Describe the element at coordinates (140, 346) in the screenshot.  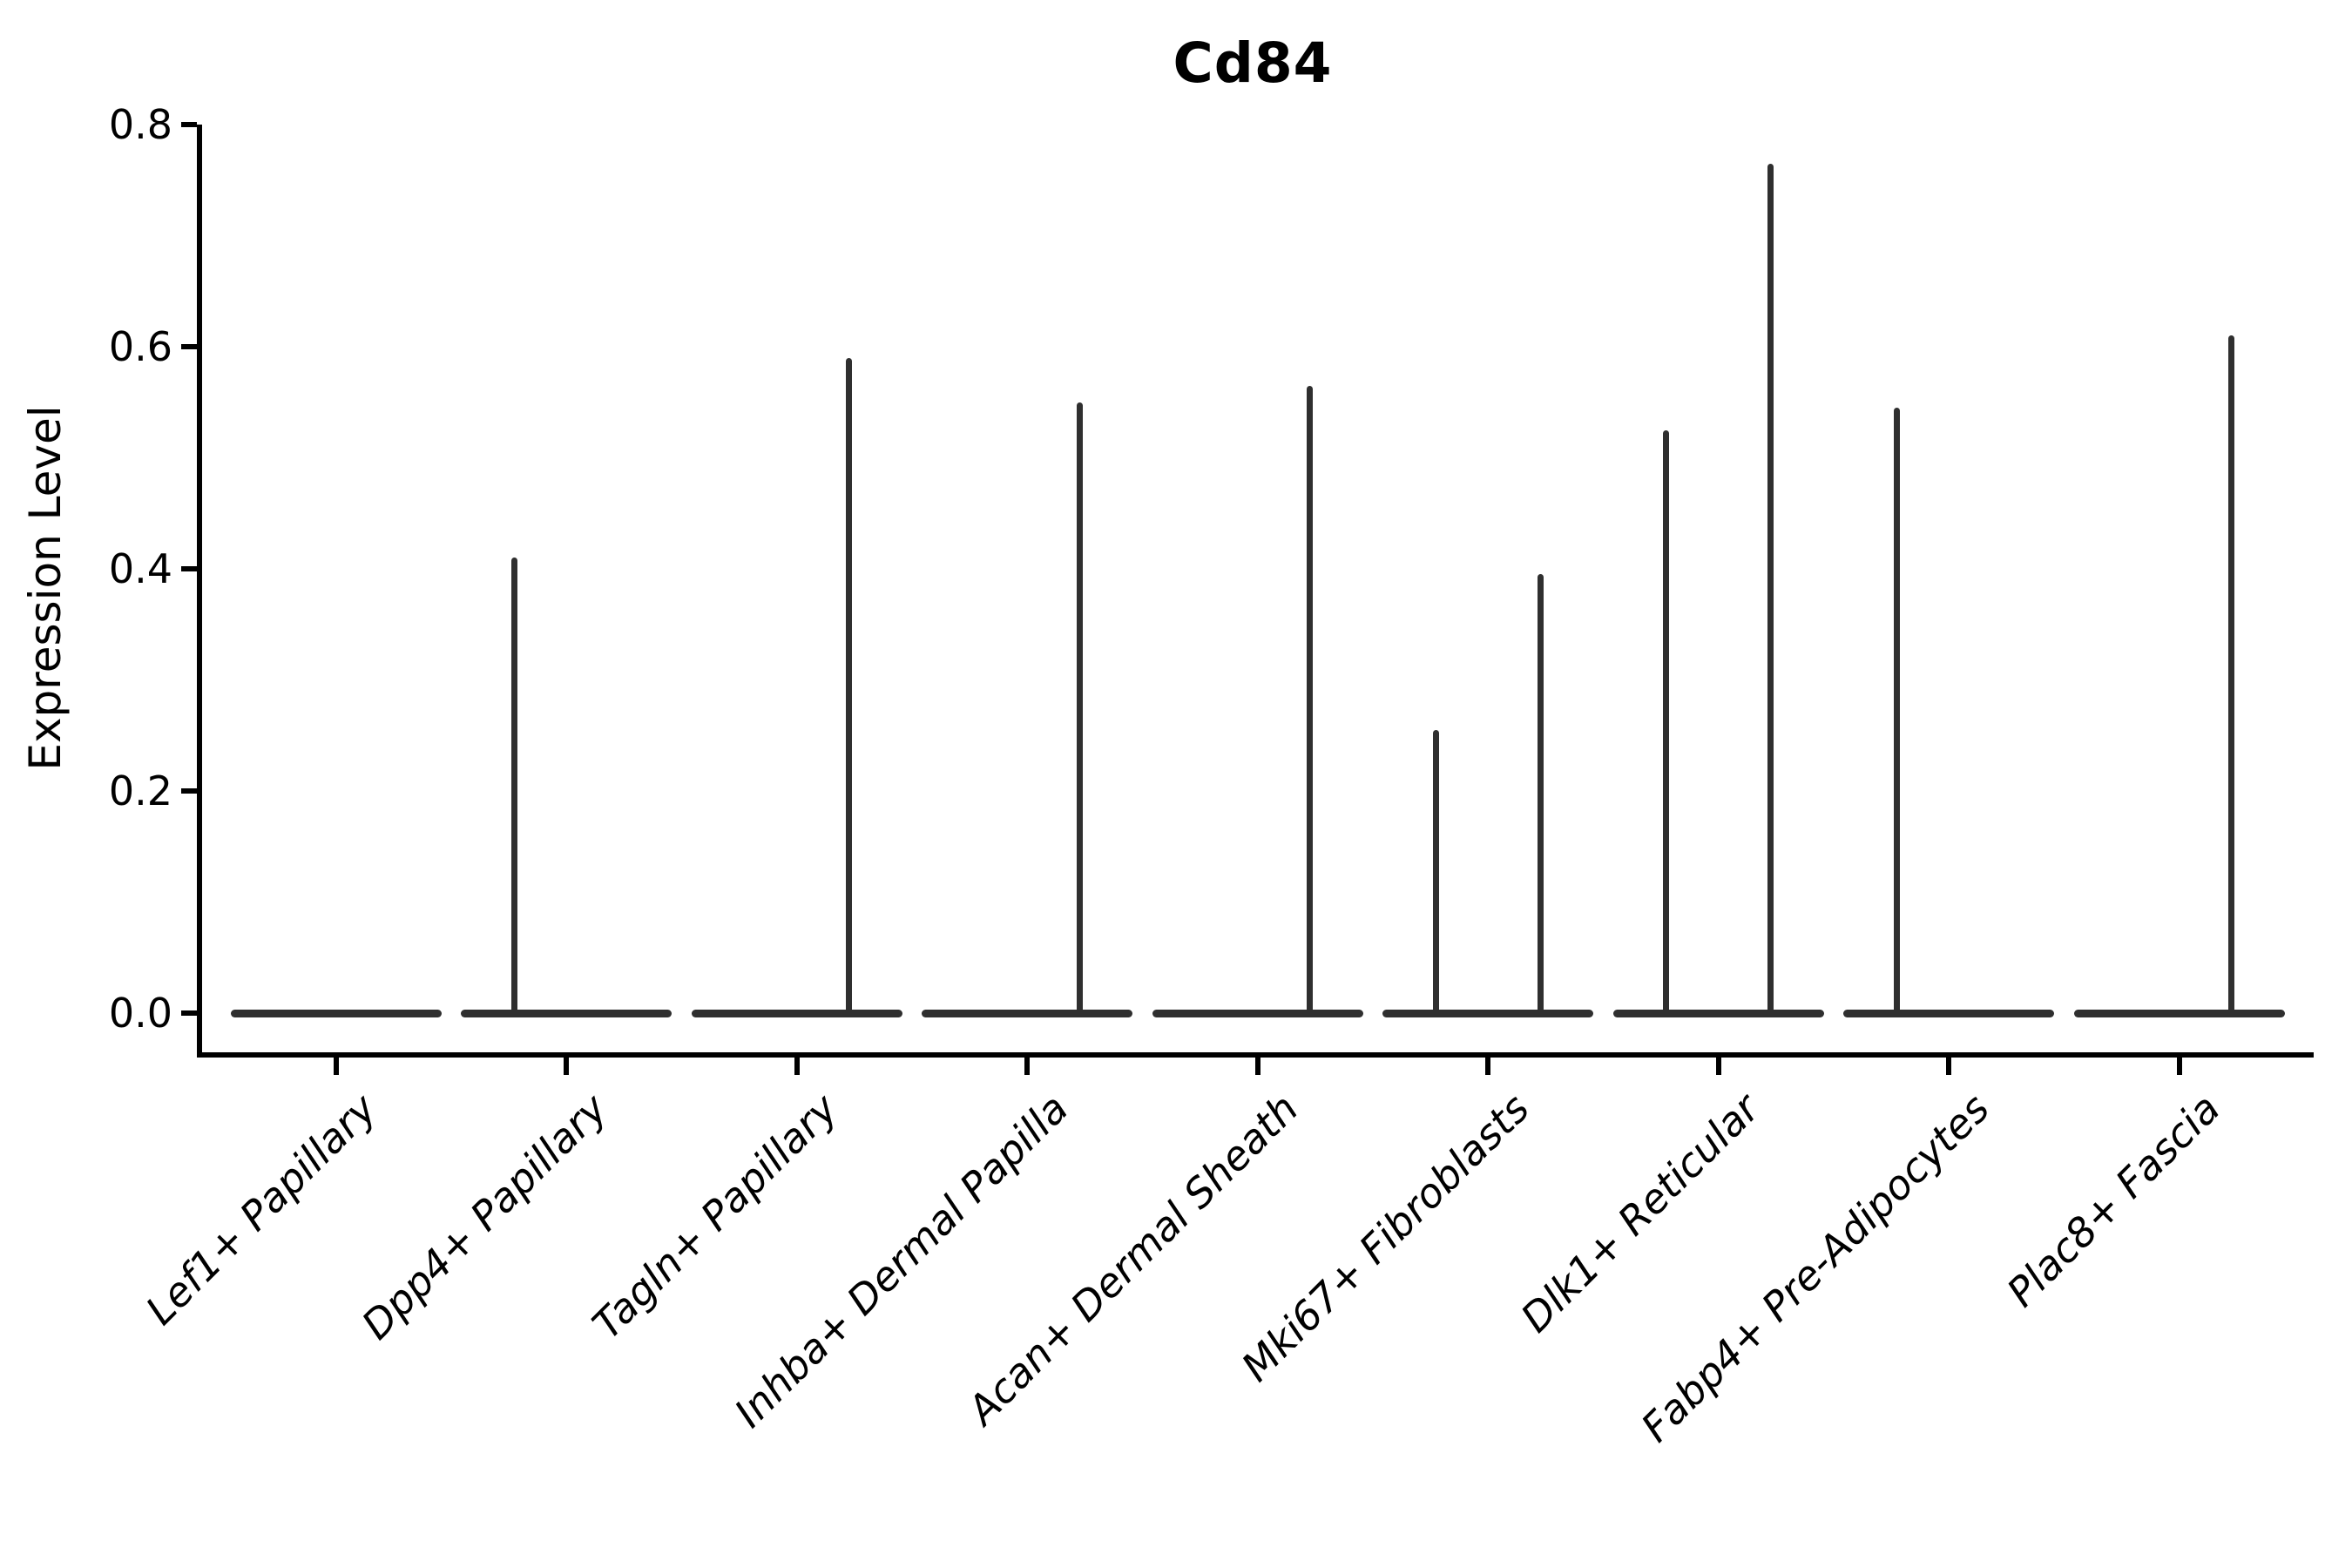
I see `y-tick-label: 0.6` at that location.